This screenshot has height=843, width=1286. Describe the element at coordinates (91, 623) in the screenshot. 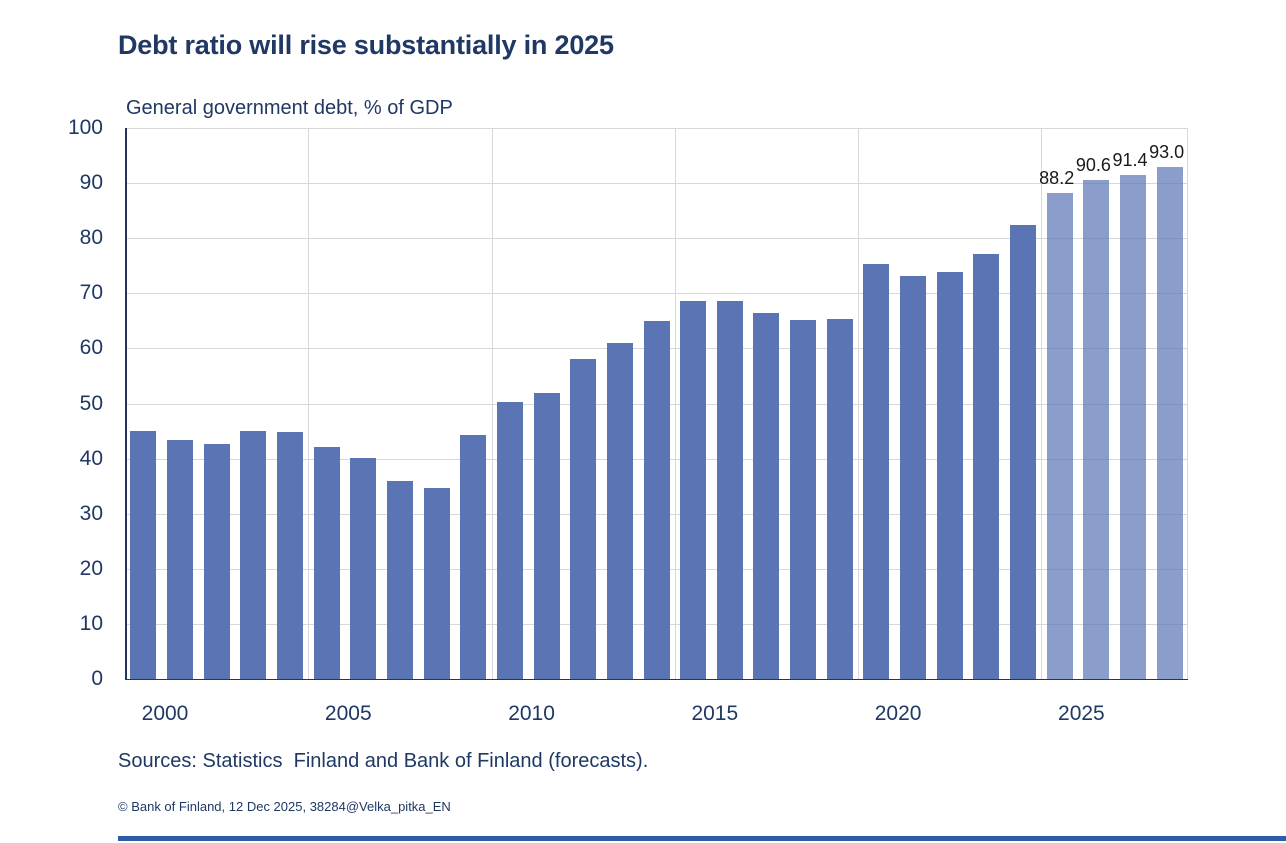

I see `y-tick-label-10: 10` at that location.